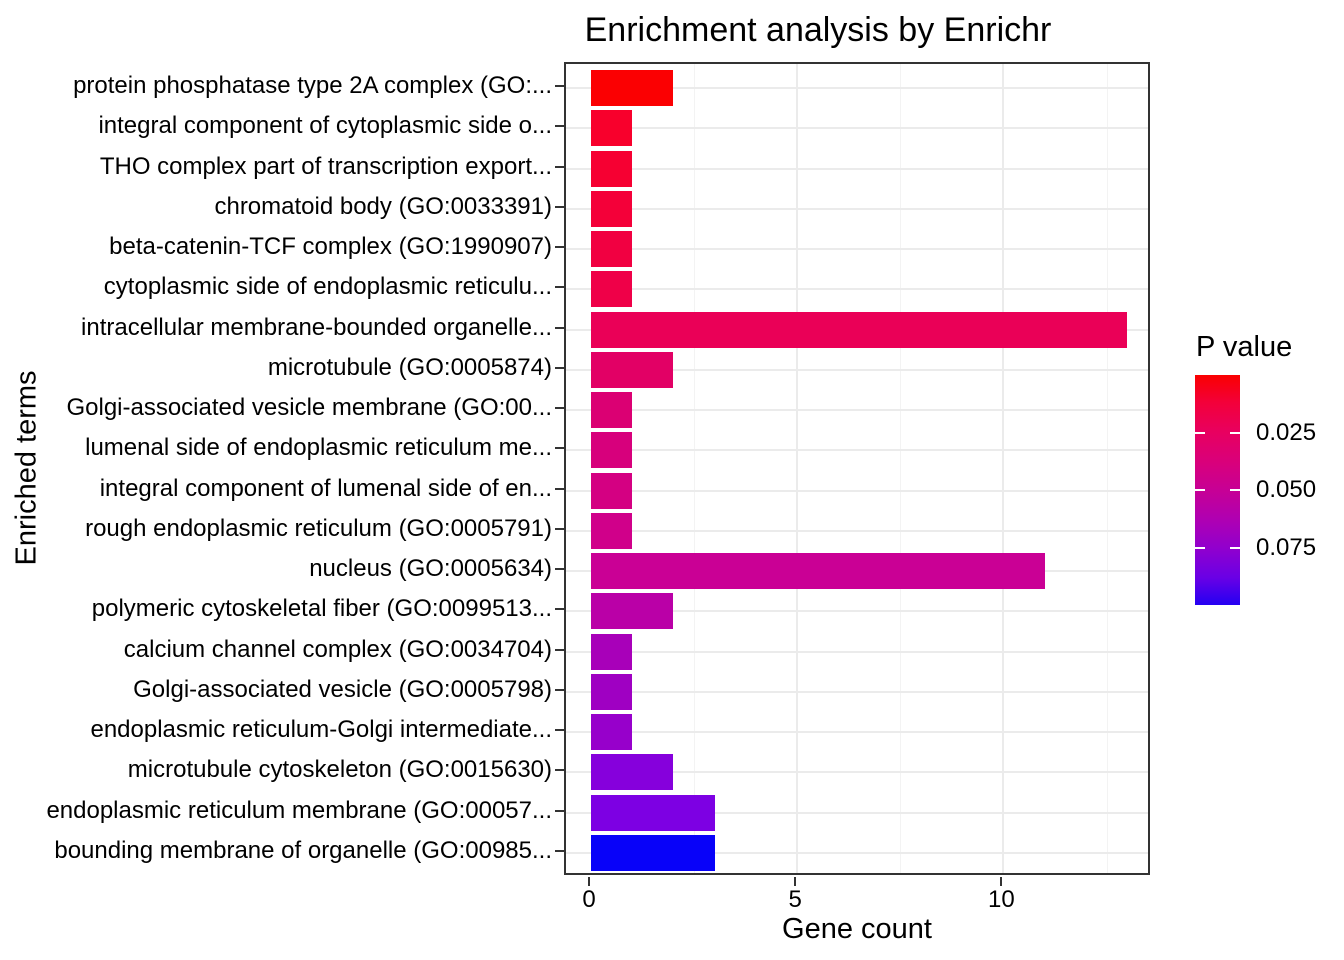 The image size is (1344, 960). What do you see at coordinates (818, 30) in the screenshot?
I see `chart-title: Enrichment analysis by Enrichr` at bounding box center [818, 30].